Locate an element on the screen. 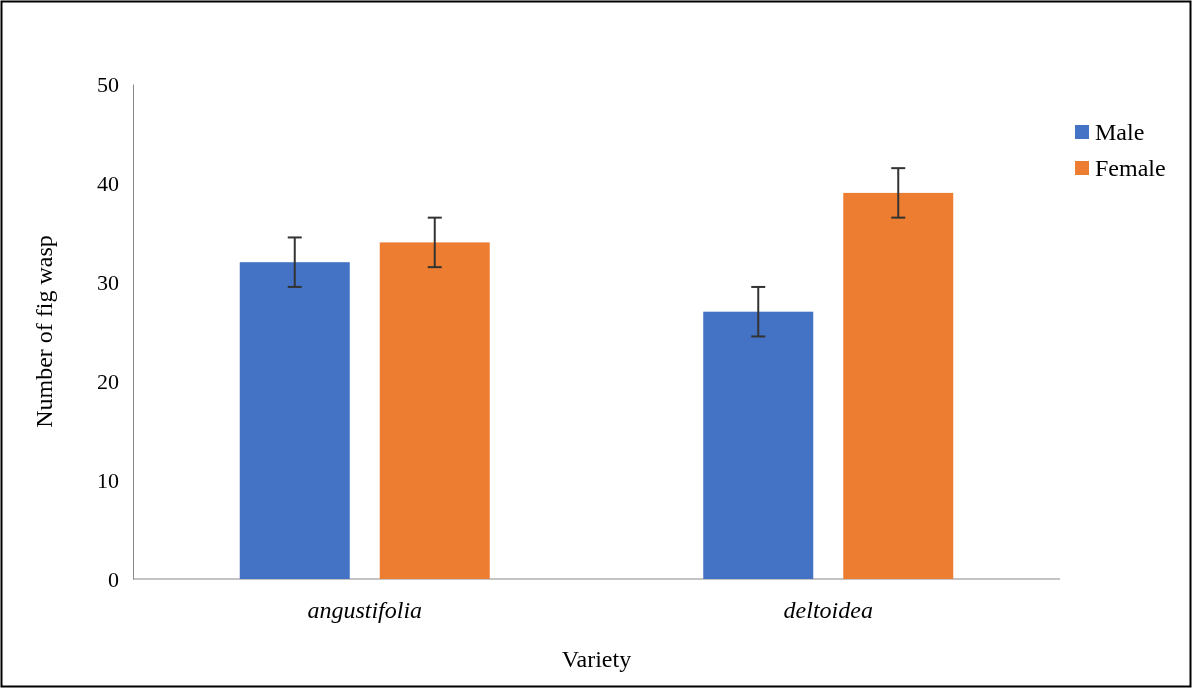  x-tick-label: angustifolia is located at coordinates (365, 610).